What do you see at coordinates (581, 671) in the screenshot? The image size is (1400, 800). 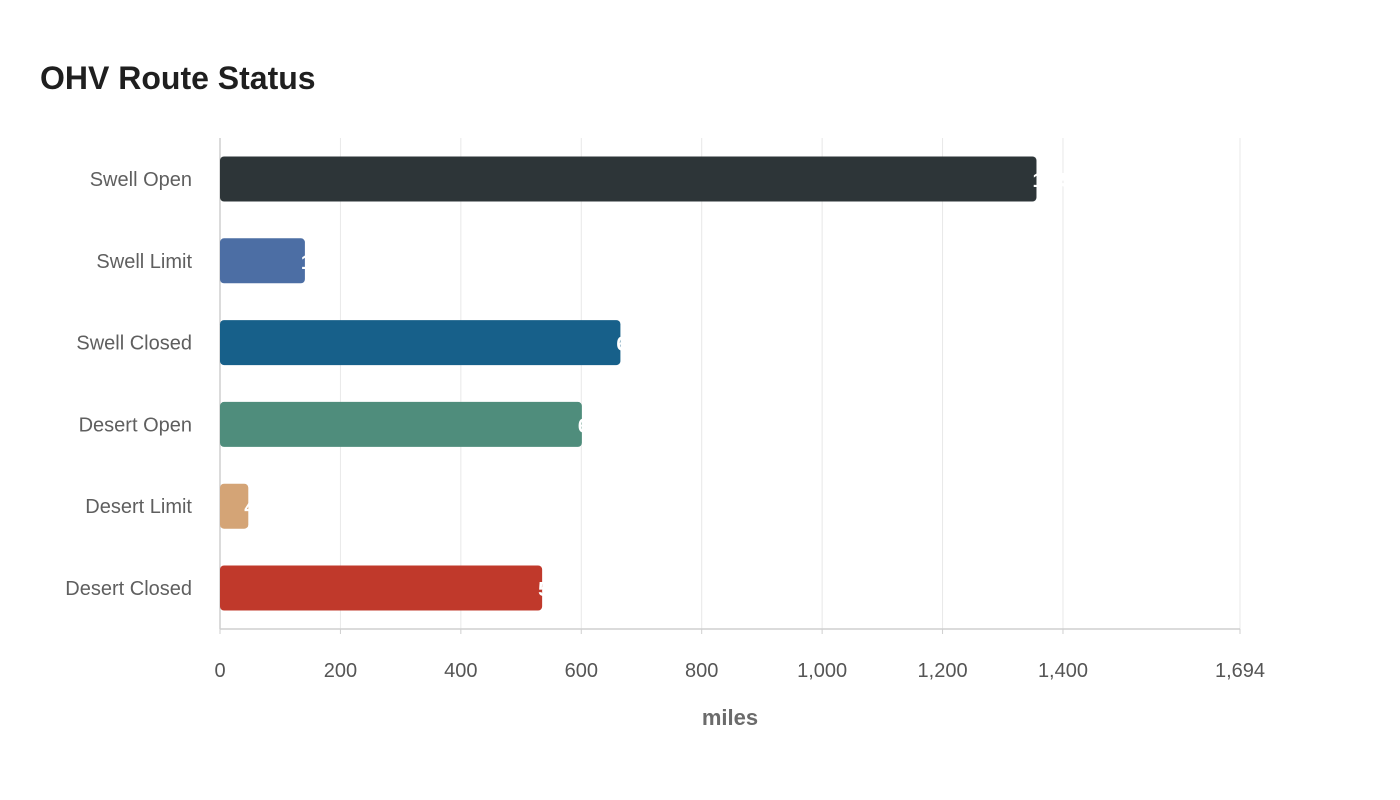 I see `x-tick-label: 600` at bounding box center [581, 671].